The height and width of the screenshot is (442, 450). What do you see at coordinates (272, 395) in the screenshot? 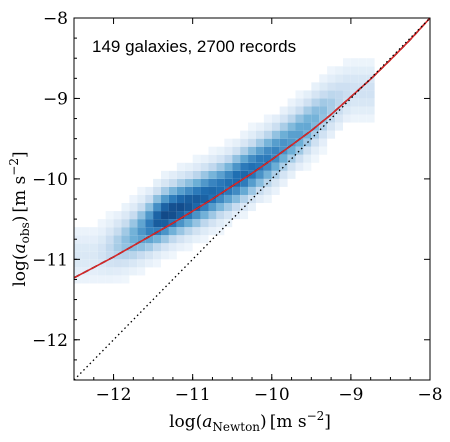
I see `x-tick-label: −10` at bounding box center [272, 395].